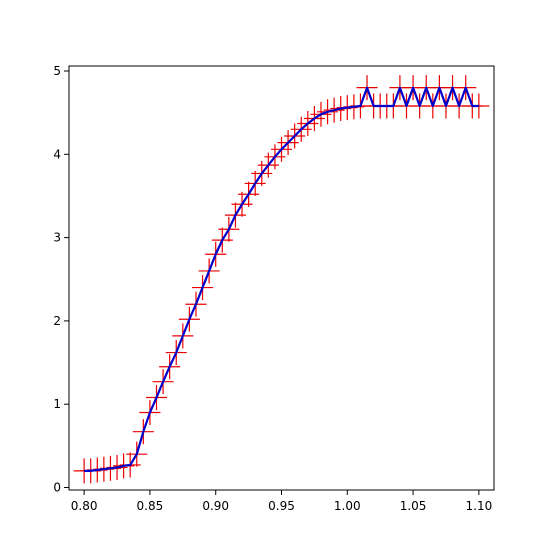  I want to click on y-axis: 0 1 2 3 4 5, so click(61, 279).